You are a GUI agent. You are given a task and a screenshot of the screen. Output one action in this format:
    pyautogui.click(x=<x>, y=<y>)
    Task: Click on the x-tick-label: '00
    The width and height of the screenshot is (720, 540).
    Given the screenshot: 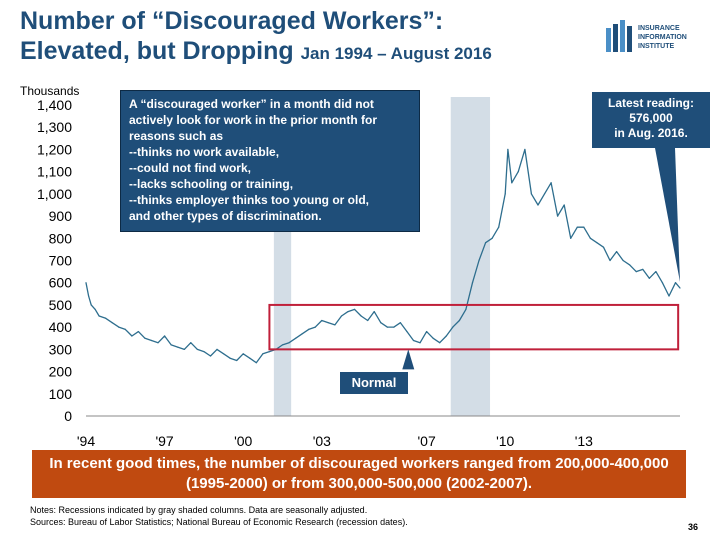 What is the action you would take?
    pyautogui.click(x=243, y=441)
    